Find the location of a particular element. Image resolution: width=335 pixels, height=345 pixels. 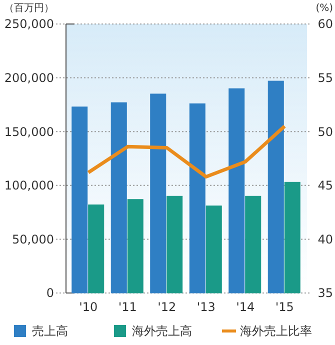

y2-tick-label: 50 is located at coordinates (325, 131).